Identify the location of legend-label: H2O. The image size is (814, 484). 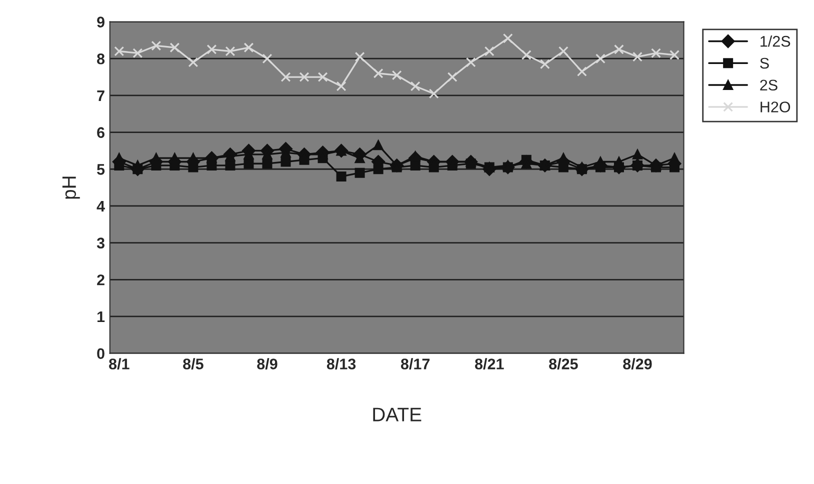
(775, 107).